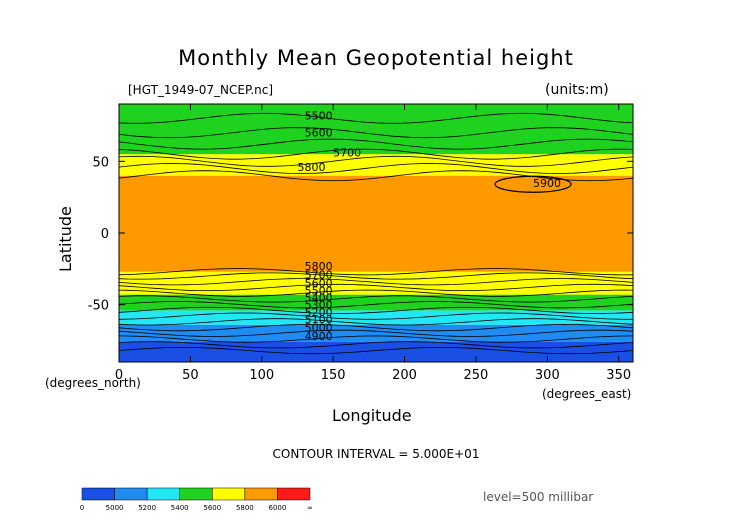  I want to click on contour-label-4: 5900, so click(547, 183).